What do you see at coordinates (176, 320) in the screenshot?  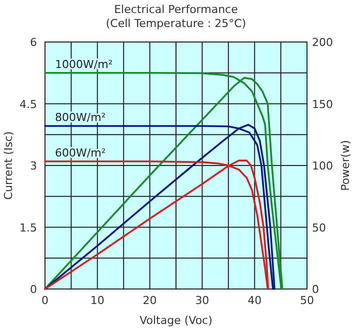 I see `x-axis-title: Voltage (Voc)` at bounding box center [176, 320].